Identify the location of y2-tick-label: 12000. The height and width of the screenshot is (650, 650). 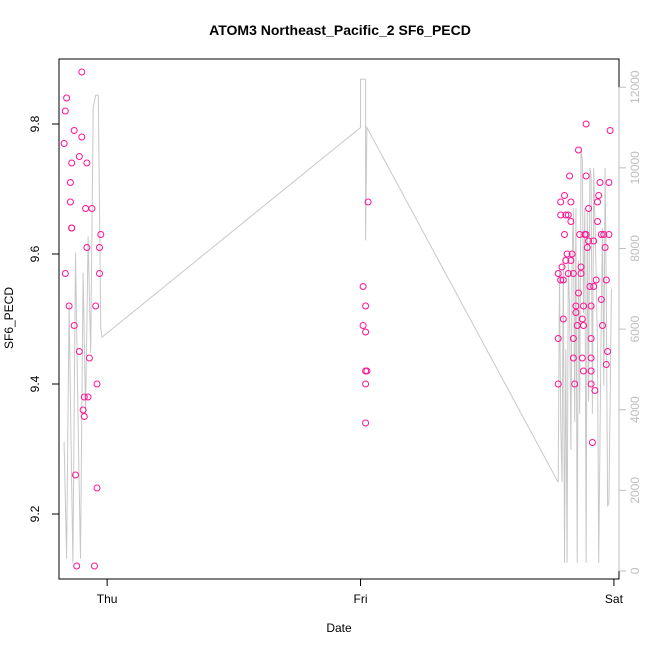
(635, 87).